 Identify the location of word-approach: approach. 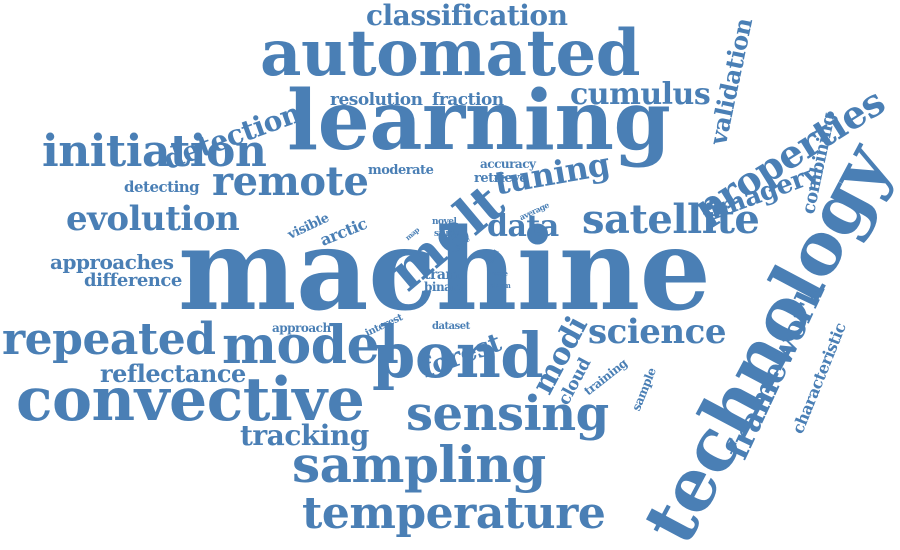
(301, 328).